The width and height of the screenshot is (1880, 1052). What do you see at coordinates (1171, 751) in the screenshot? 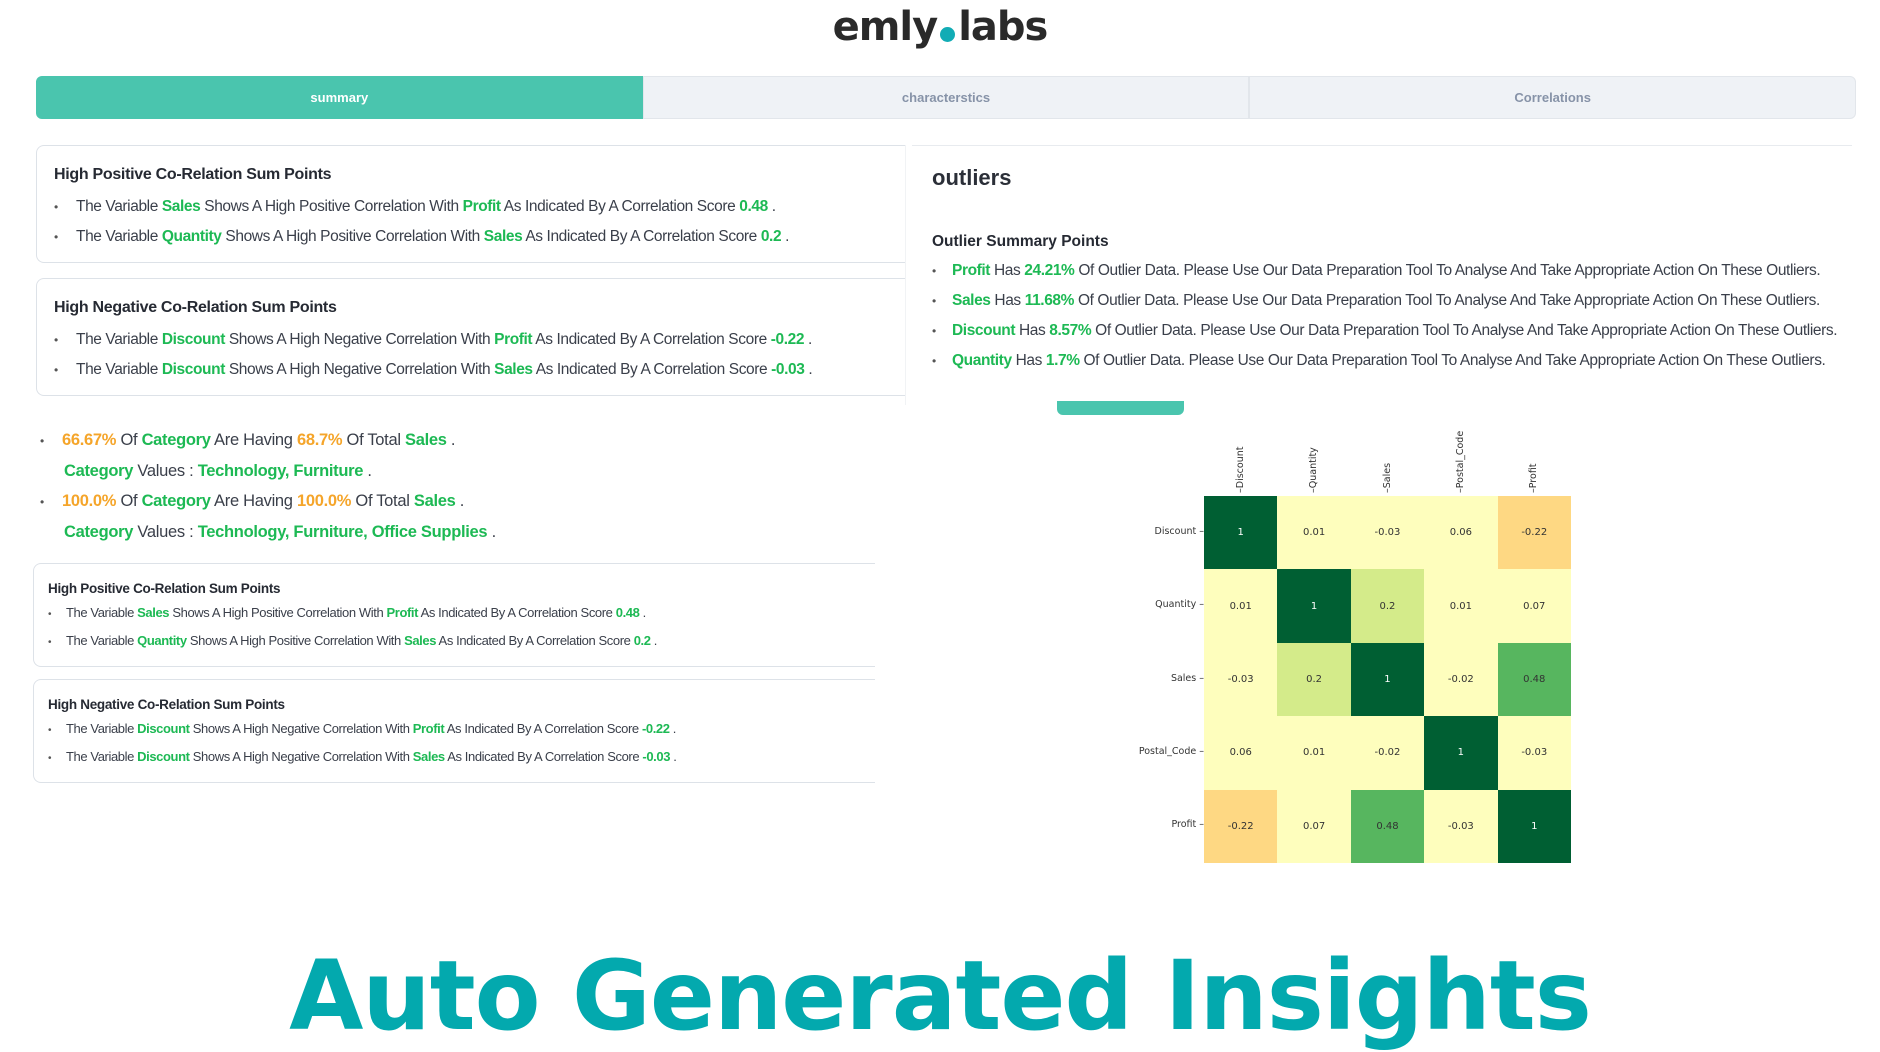
I see `heatmap-row-label: Postal_Code –` at bounding box center [1171, 751].